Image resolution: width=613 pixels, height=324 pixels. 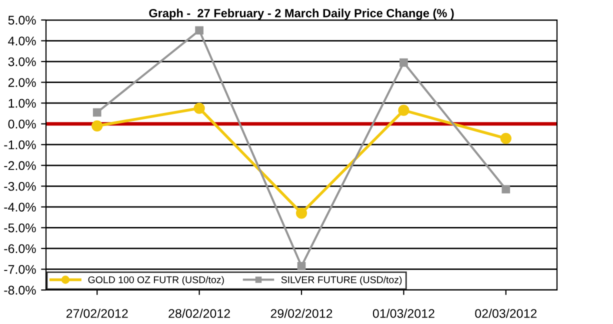 What do you see at coordinates (97, 313) in the screenshot?
I see `x-tick-label: 27/02/2012` at bounding box center [97, 313].